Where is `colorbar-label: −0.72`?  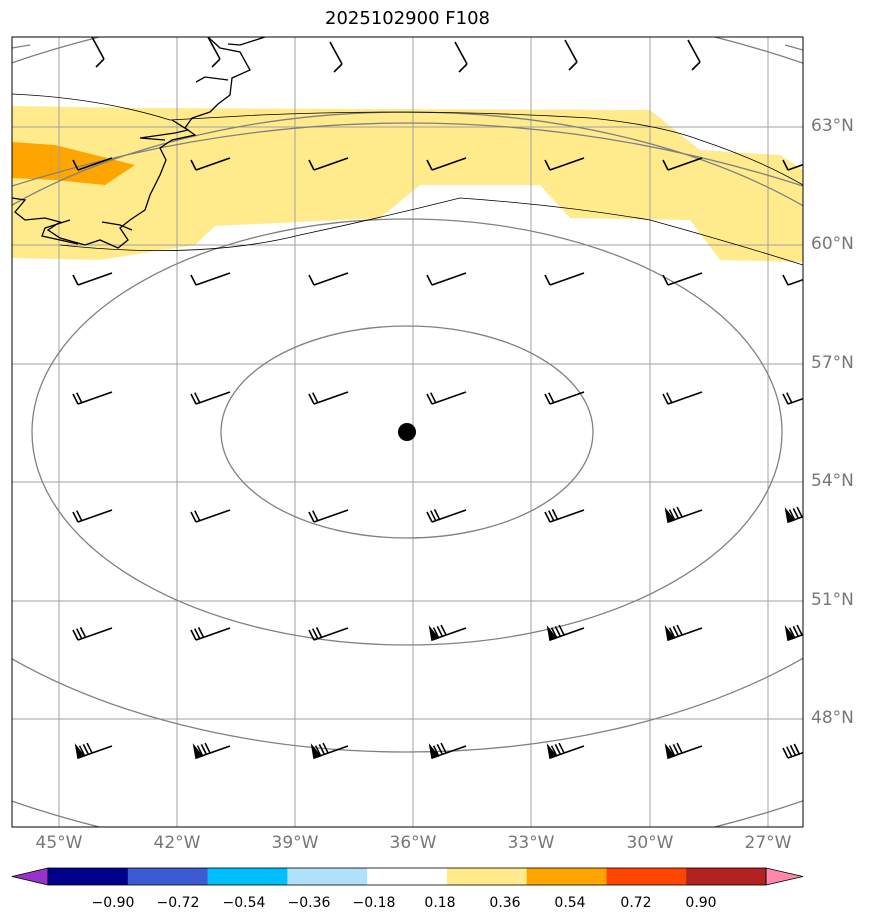
colorbar-label: −0.72 is located at coordinates (178, 903).